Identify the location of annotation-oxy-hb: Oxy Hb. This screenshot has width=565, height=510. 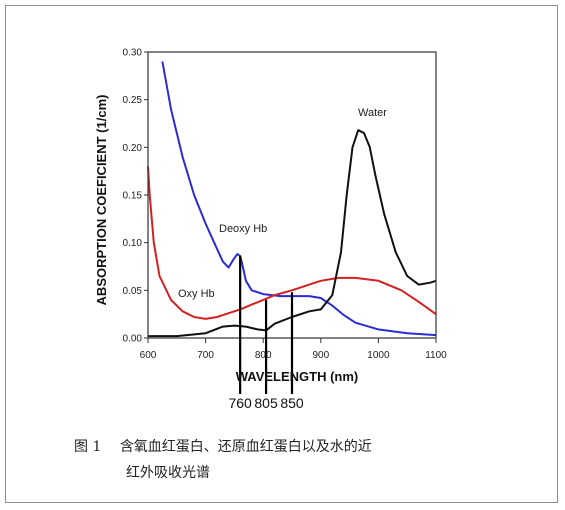
(196, 294).